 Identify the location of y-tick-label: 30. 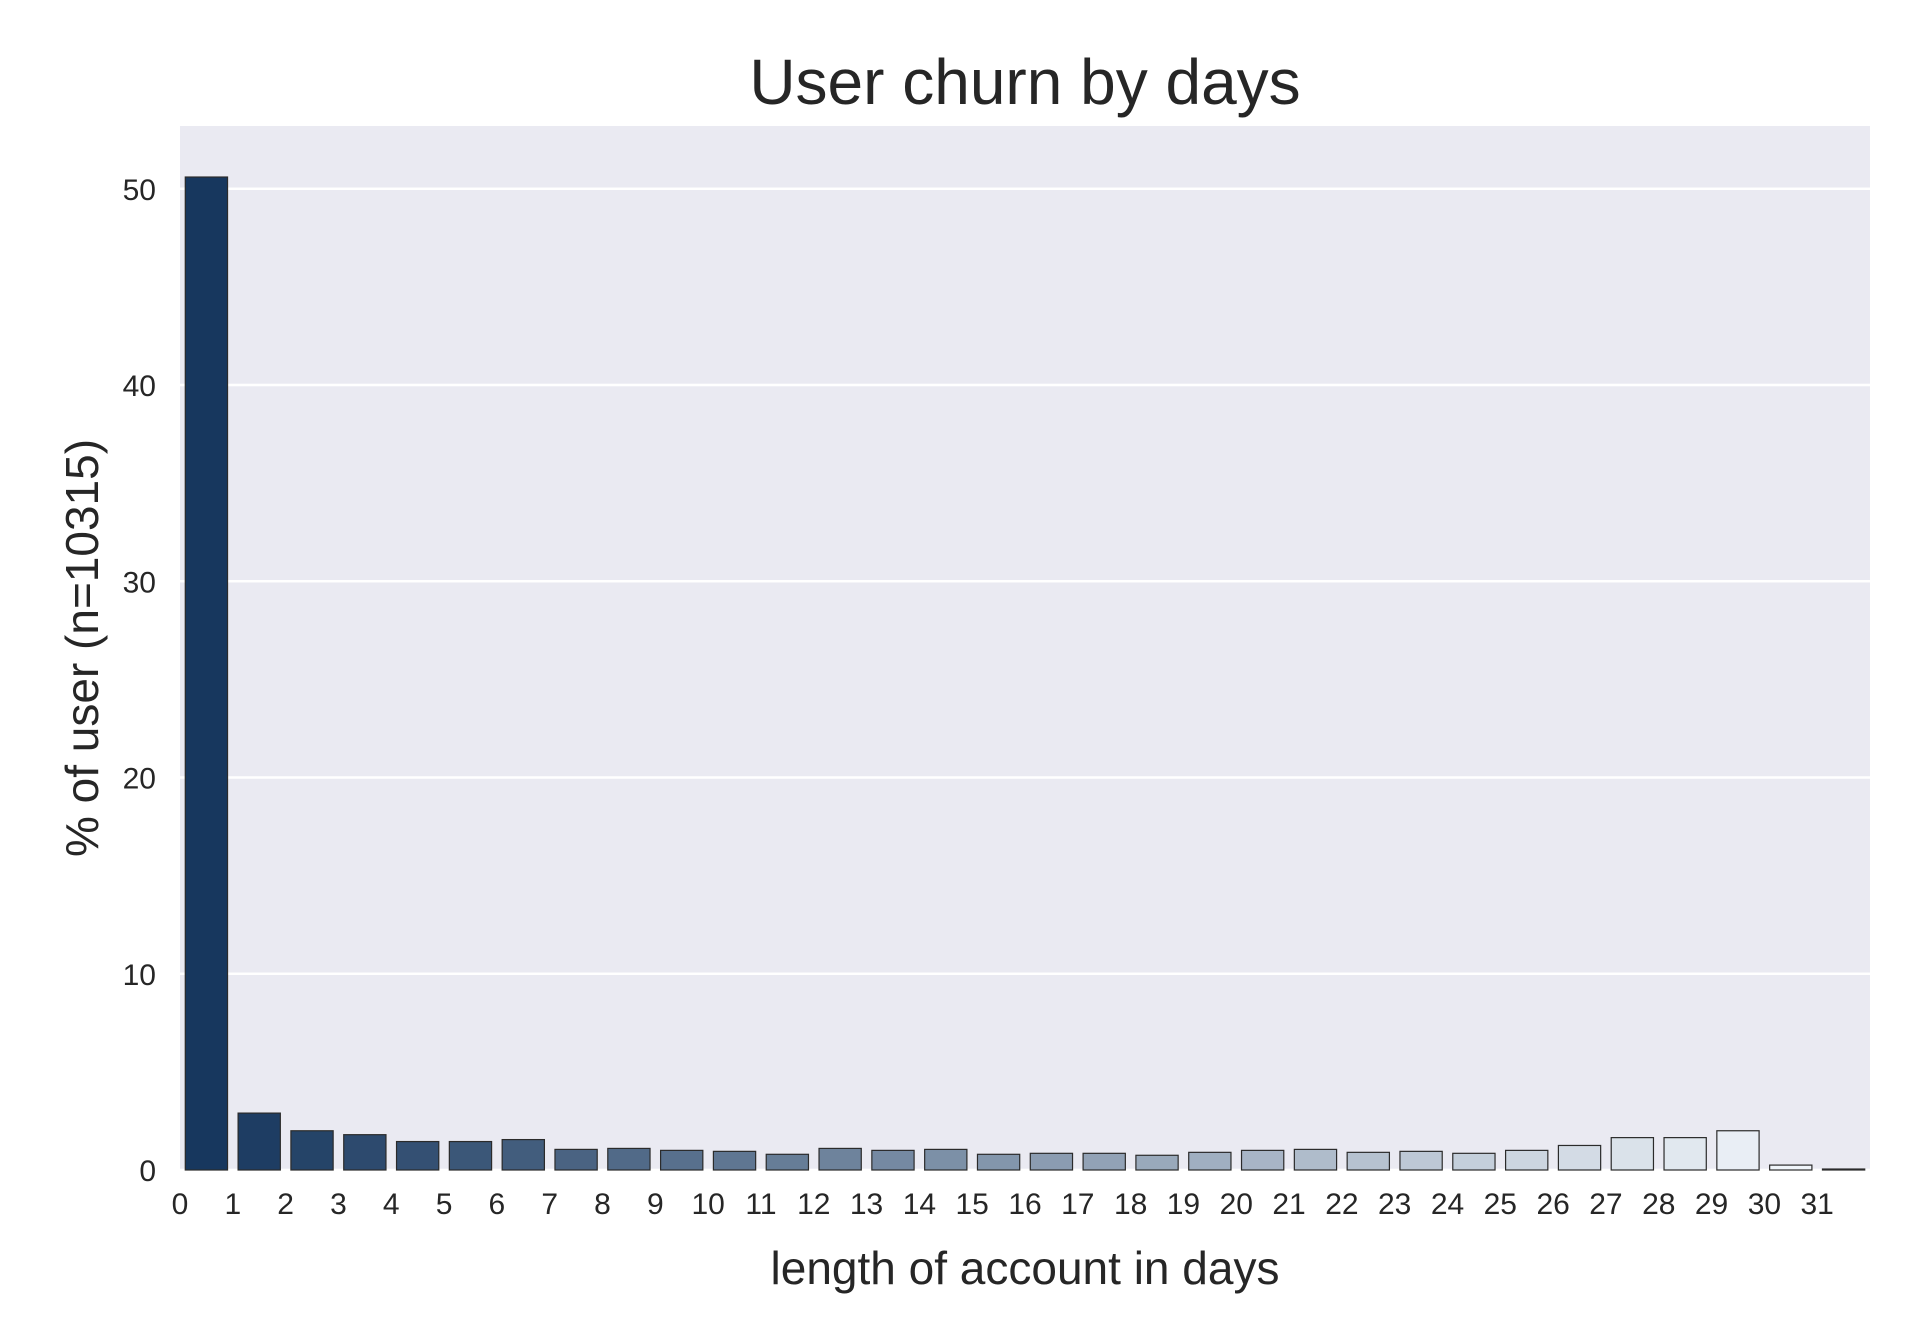
(139, 582).